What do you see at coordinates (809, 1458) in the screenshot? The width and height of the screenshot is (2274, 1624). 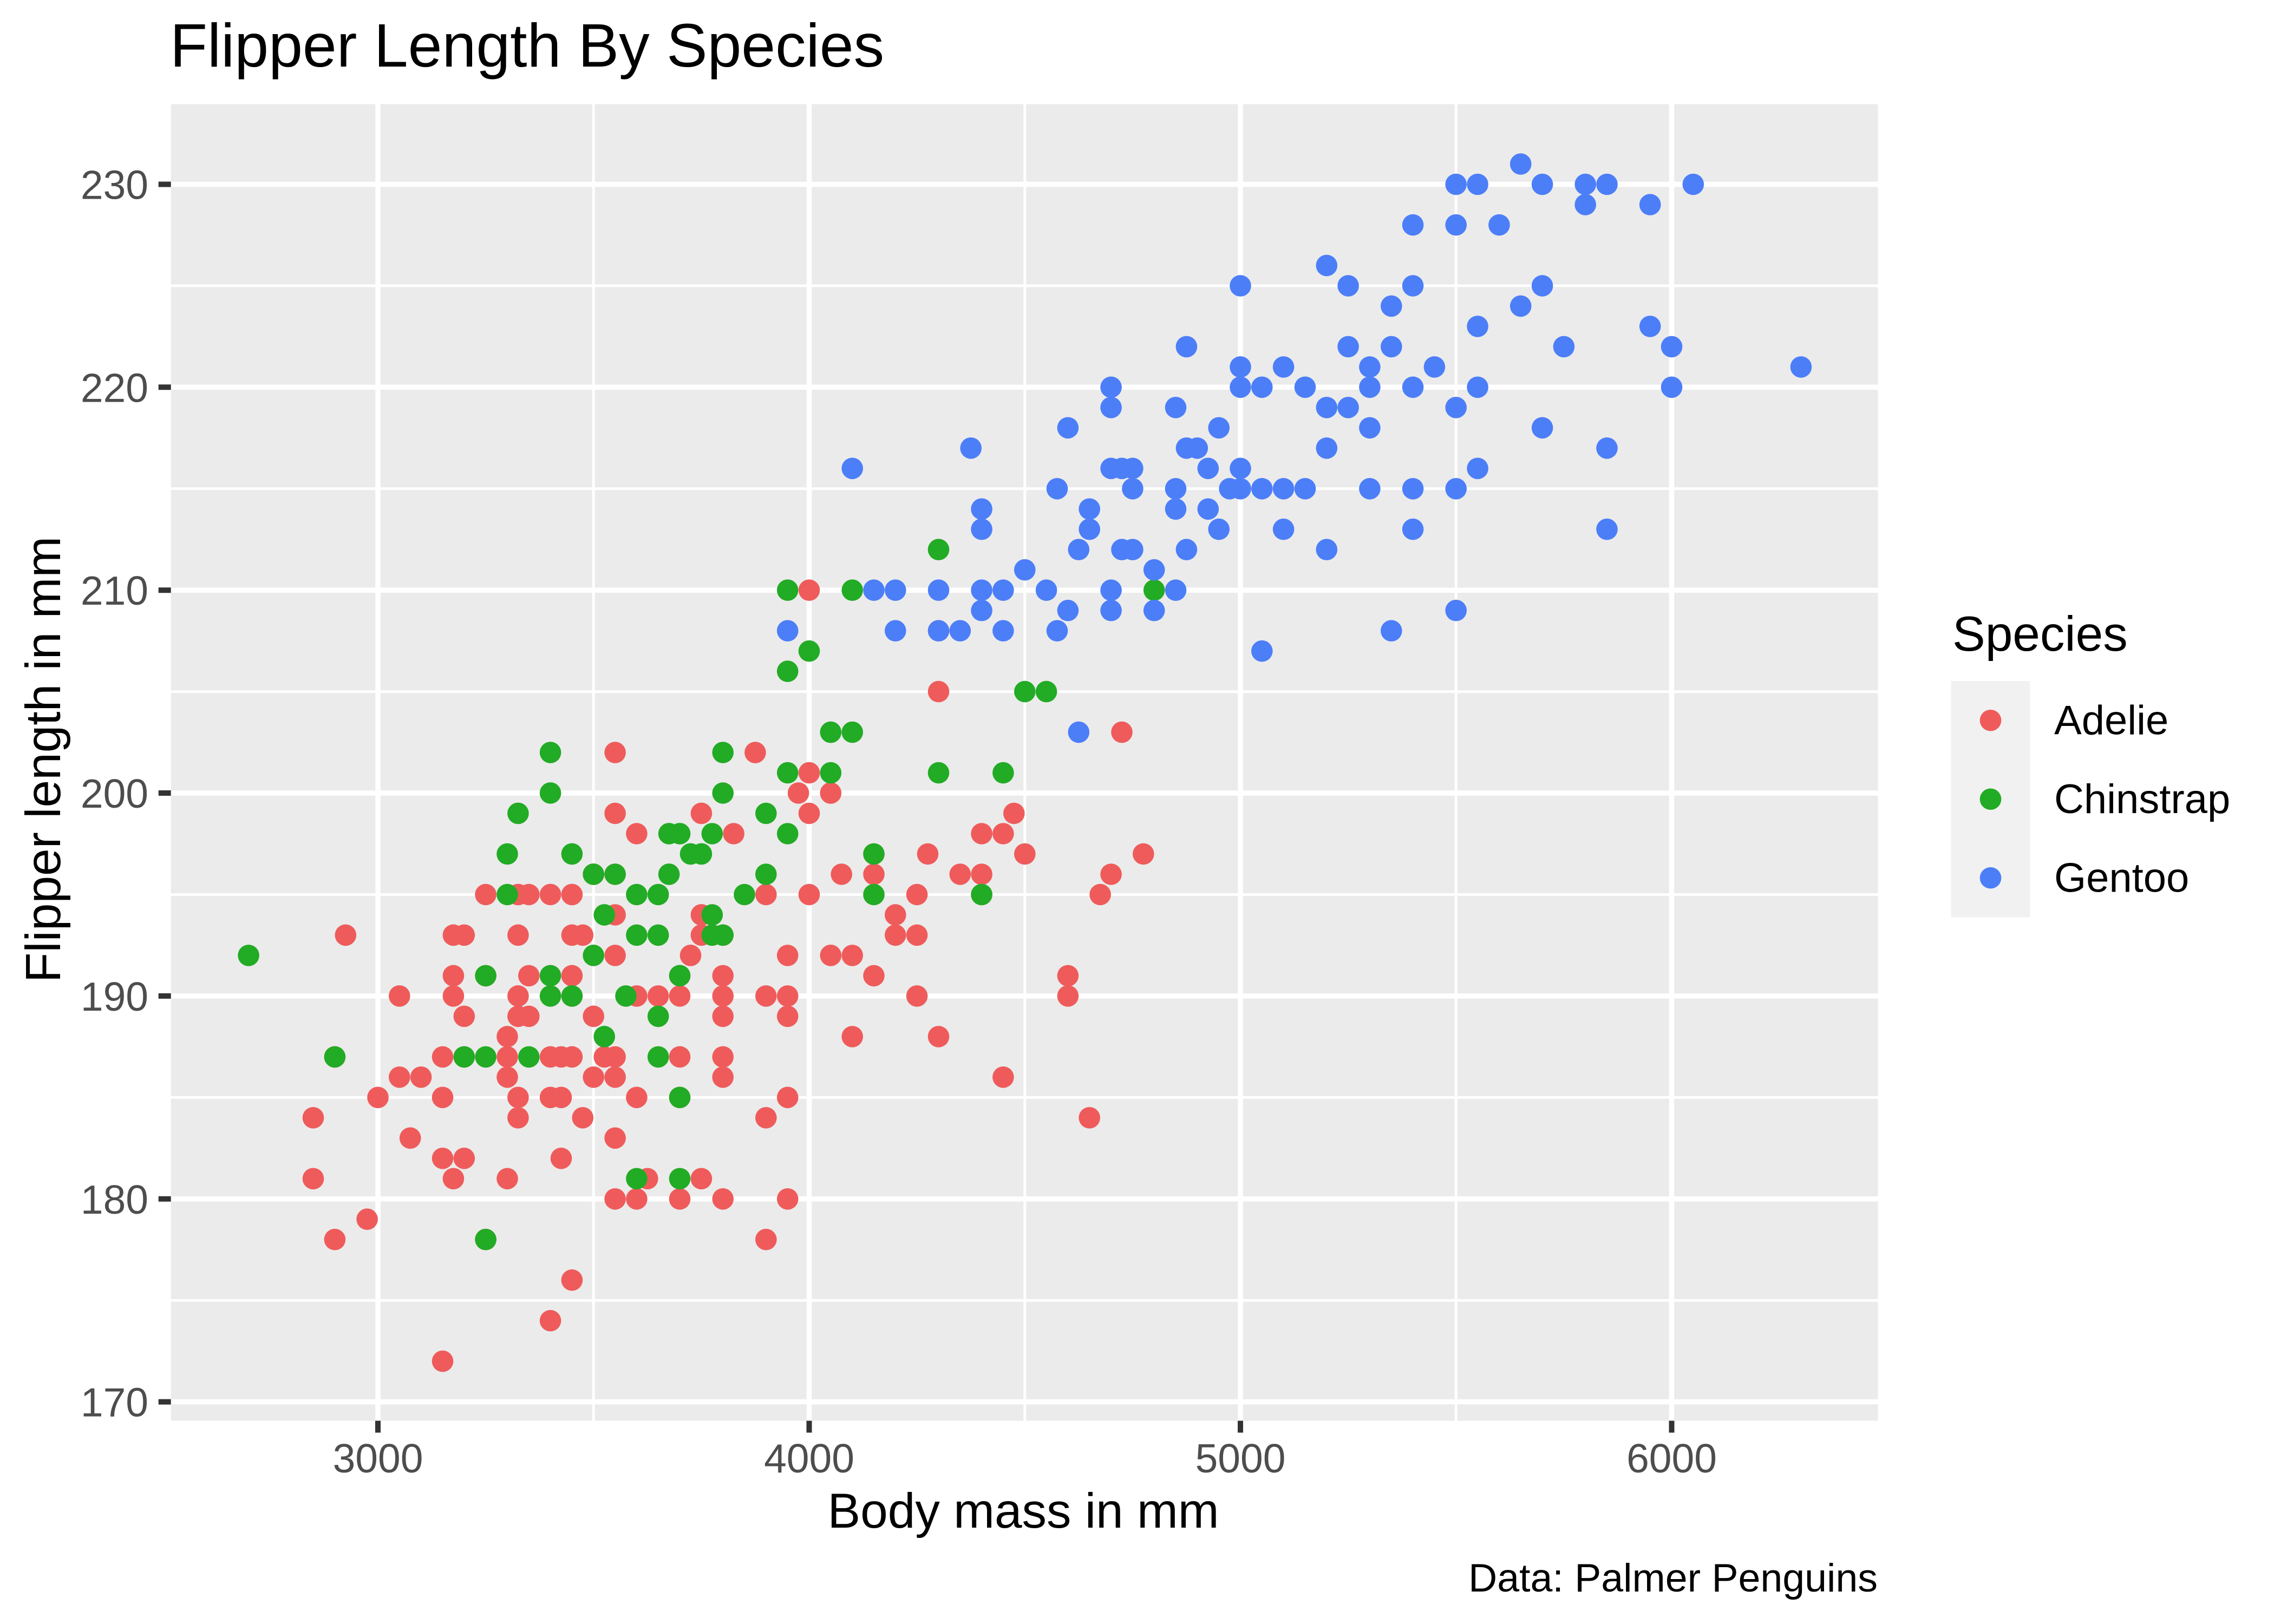 I see `svg-text: 4000` at bounding box center [809, 1458].